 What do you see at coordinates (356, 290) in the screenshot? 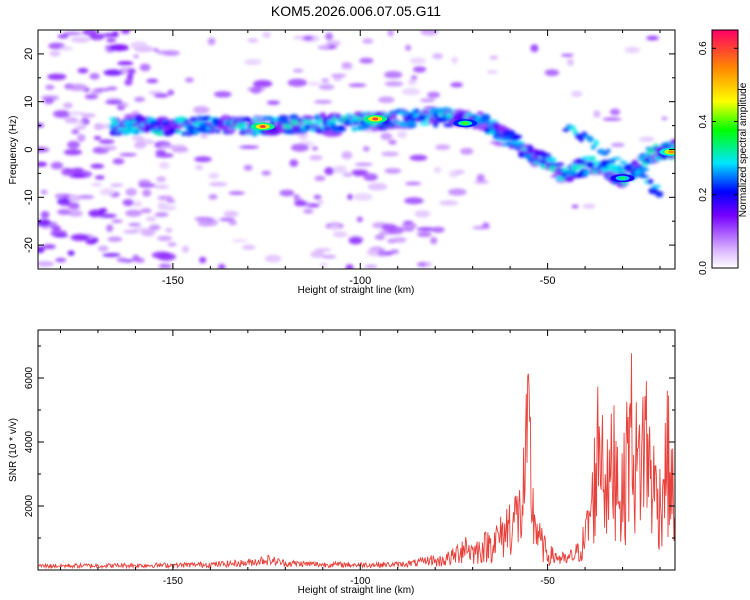
I see `spectrogram-x-label: Height of straight line (km)` at bounding box center [356, 290].